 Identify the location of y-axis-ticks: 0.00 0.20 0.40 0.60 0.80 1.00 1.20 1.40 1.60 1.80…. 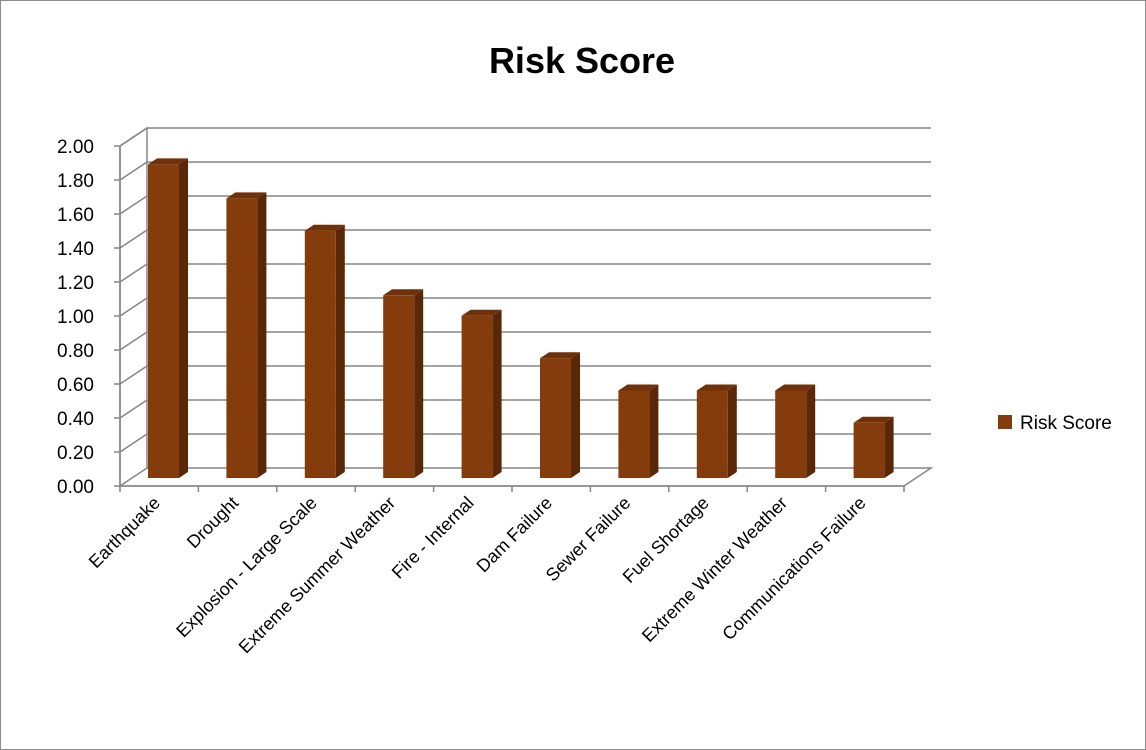
(88, 317).